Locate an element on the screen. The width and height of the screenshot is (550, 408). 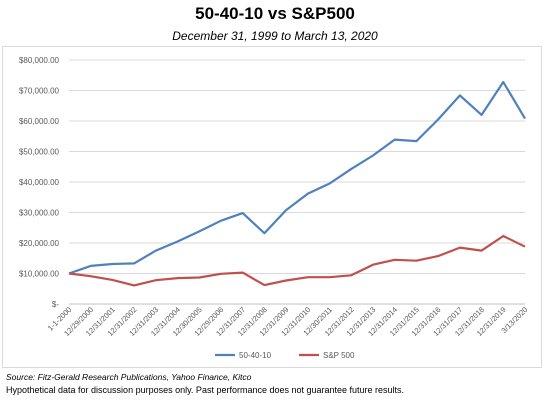
legend-label: 50-40-10 is located at coordinates (255, 355).